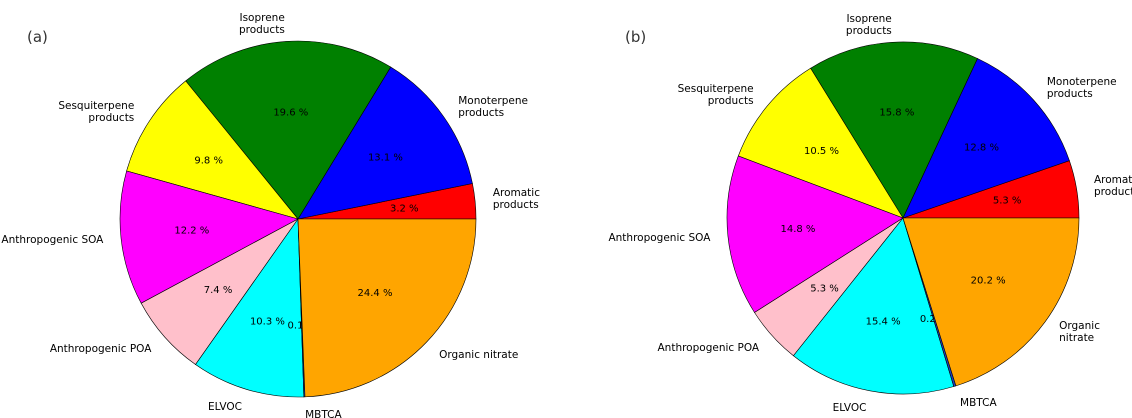 The width and height of the screenshot is (1132, 418). Describe the element at coordinates (404, 208) in the screenshot. I see `value-label: 3.2 %` at that location.